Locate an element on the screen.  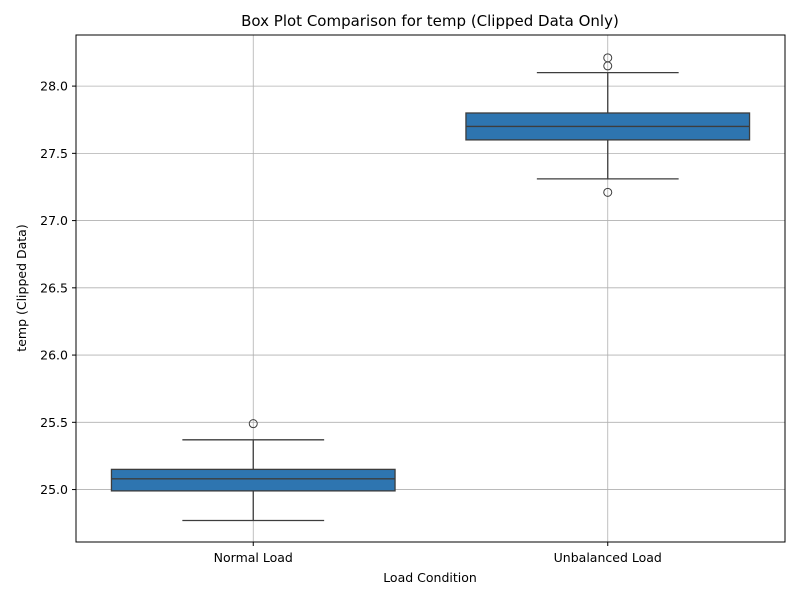
y-tick-label: 27.0 is located at coordinates (54, 220).